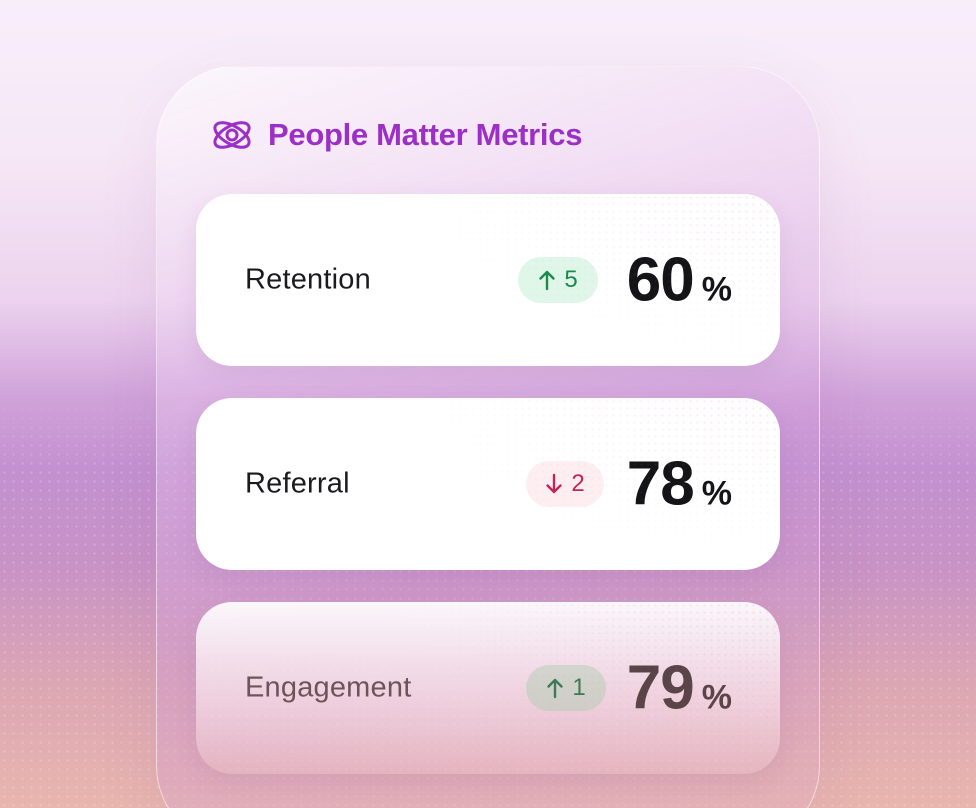 Image resolution: width=976 pixels, height=808 pixels. I want to click on page-title: People Matter Metrics, so click(425, 134).